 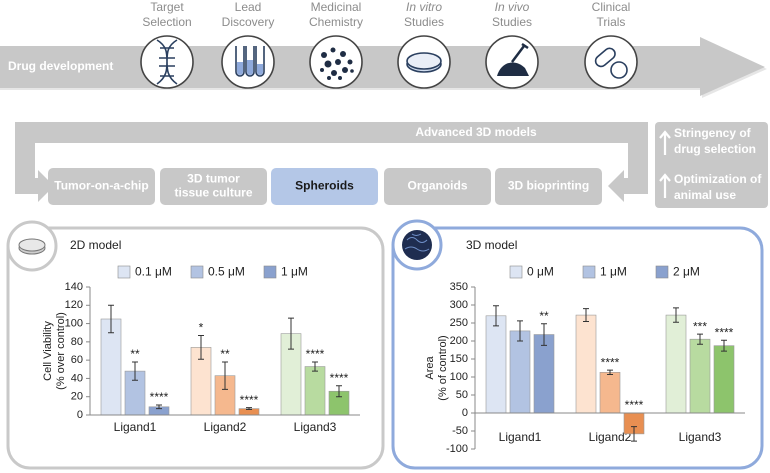 What do you see at coordinates (512, 22) in the screenshot?
I see `stage-label: Studies` at bounding box center [512, 22].